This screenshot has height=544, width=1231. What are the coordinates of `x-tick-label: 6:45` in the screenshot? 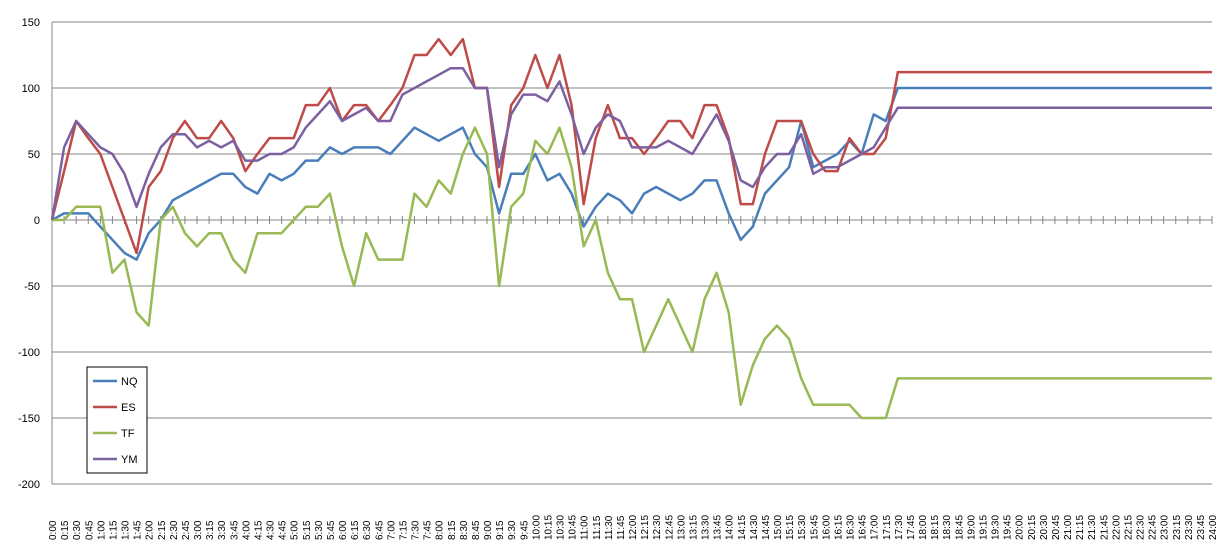 It's located at (379, 530).